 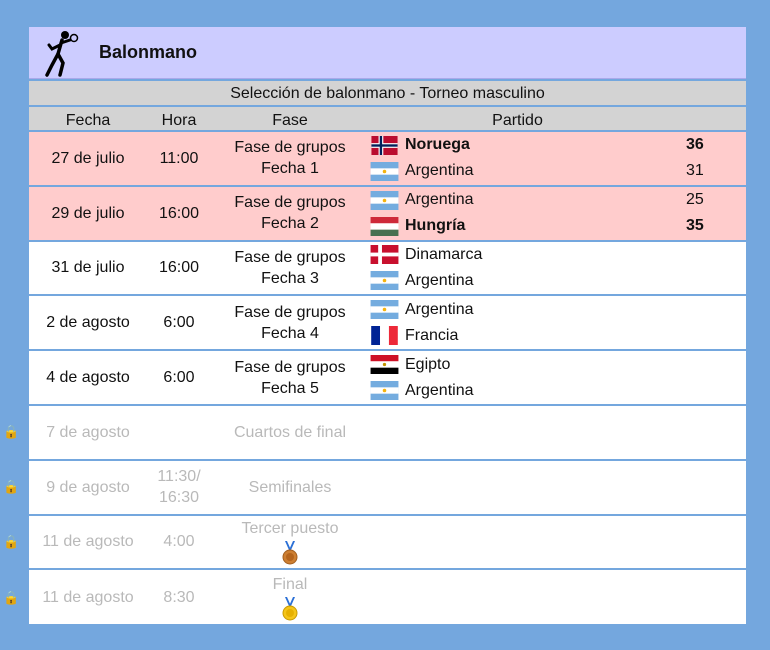 I want to click on team-row: Hungría 35, so click(x=557, y=226).